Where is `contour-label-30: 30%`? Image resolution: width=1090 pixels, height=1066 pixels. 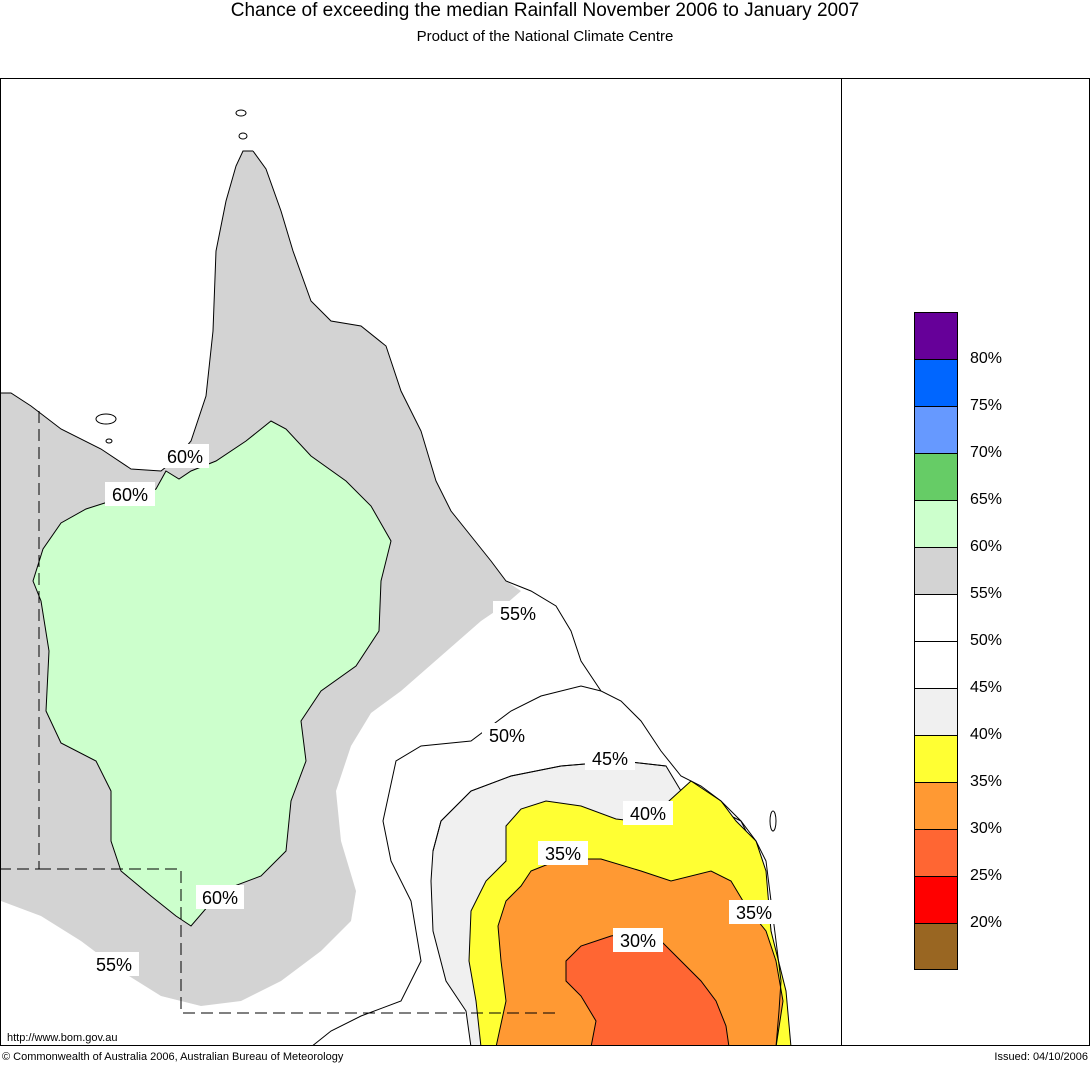 contour-label-30: 30% is located at coordinates (638, 940).